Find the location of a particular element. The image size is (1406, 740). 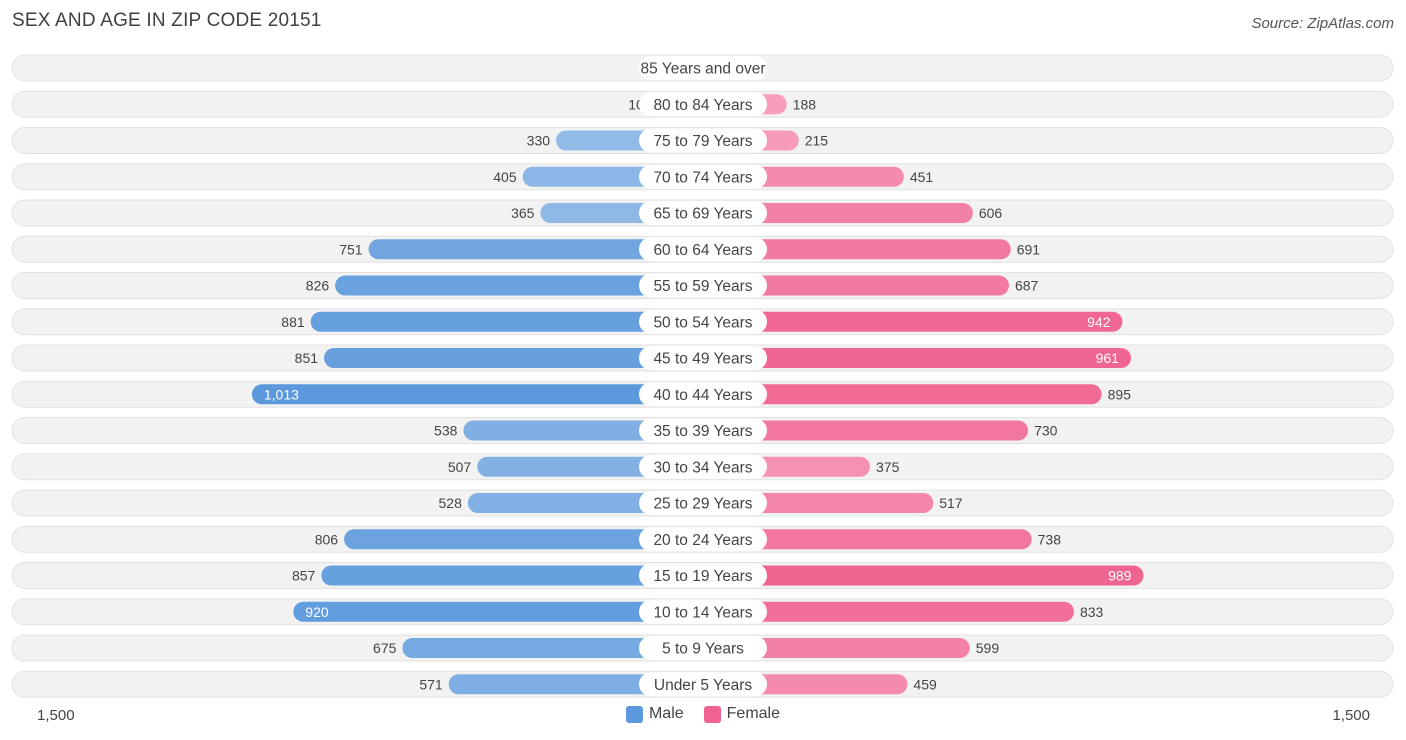

female-value-label: 989 is located at coordinates (1120, 576).